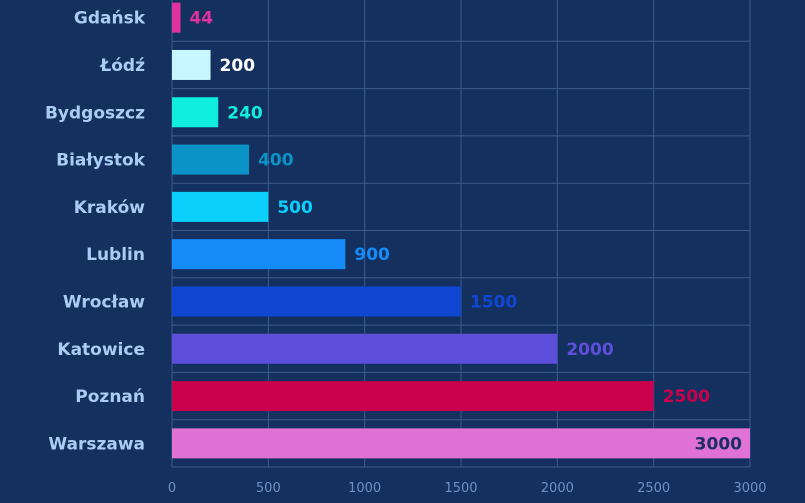 The image size is (805, 503). Describe the element at coordinates (718, 444) in the screenshot. I see `value-label: 3000` at that location.